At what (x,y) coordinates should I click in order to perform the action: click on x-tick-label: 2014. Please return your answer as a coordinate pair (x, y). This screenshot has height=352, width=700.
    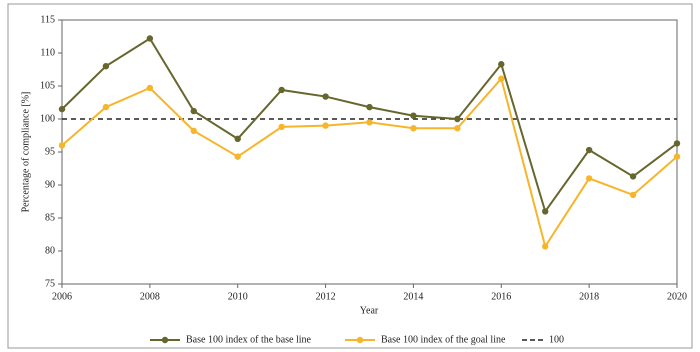
    Looking at the image, I should click on (413, 296).